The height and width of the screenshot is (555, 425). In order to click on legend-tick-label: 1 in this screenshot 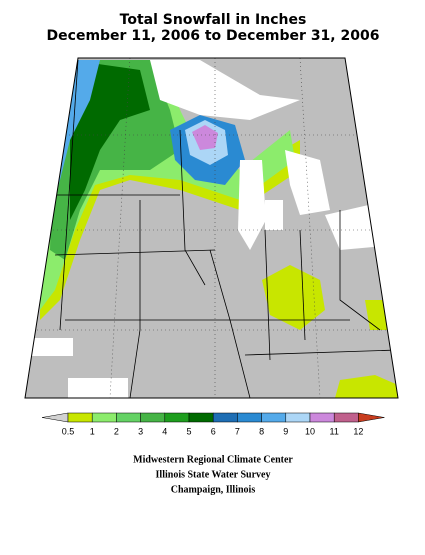, I will do `click(92, 431)`.